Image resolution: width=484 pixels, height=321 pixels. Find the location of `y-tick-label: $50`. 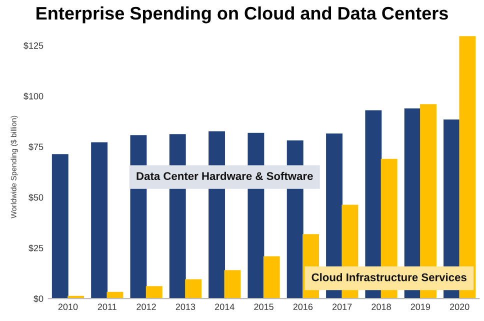

y-tick-label: $50 is located at coordinates (36, 198).